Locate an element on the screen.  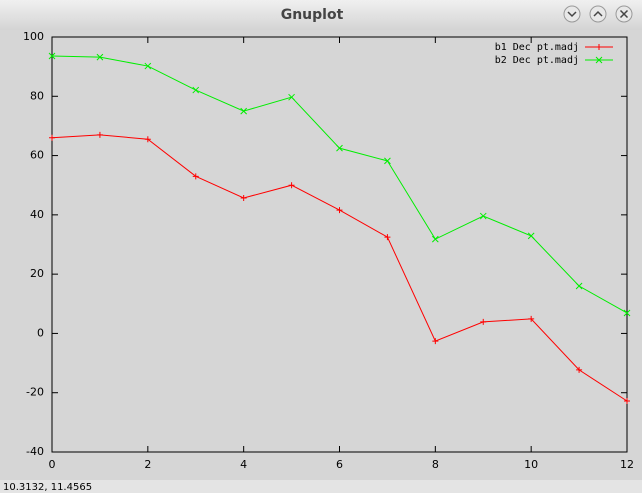
y-tick-label: -40 is located at coordinates (35, 451).